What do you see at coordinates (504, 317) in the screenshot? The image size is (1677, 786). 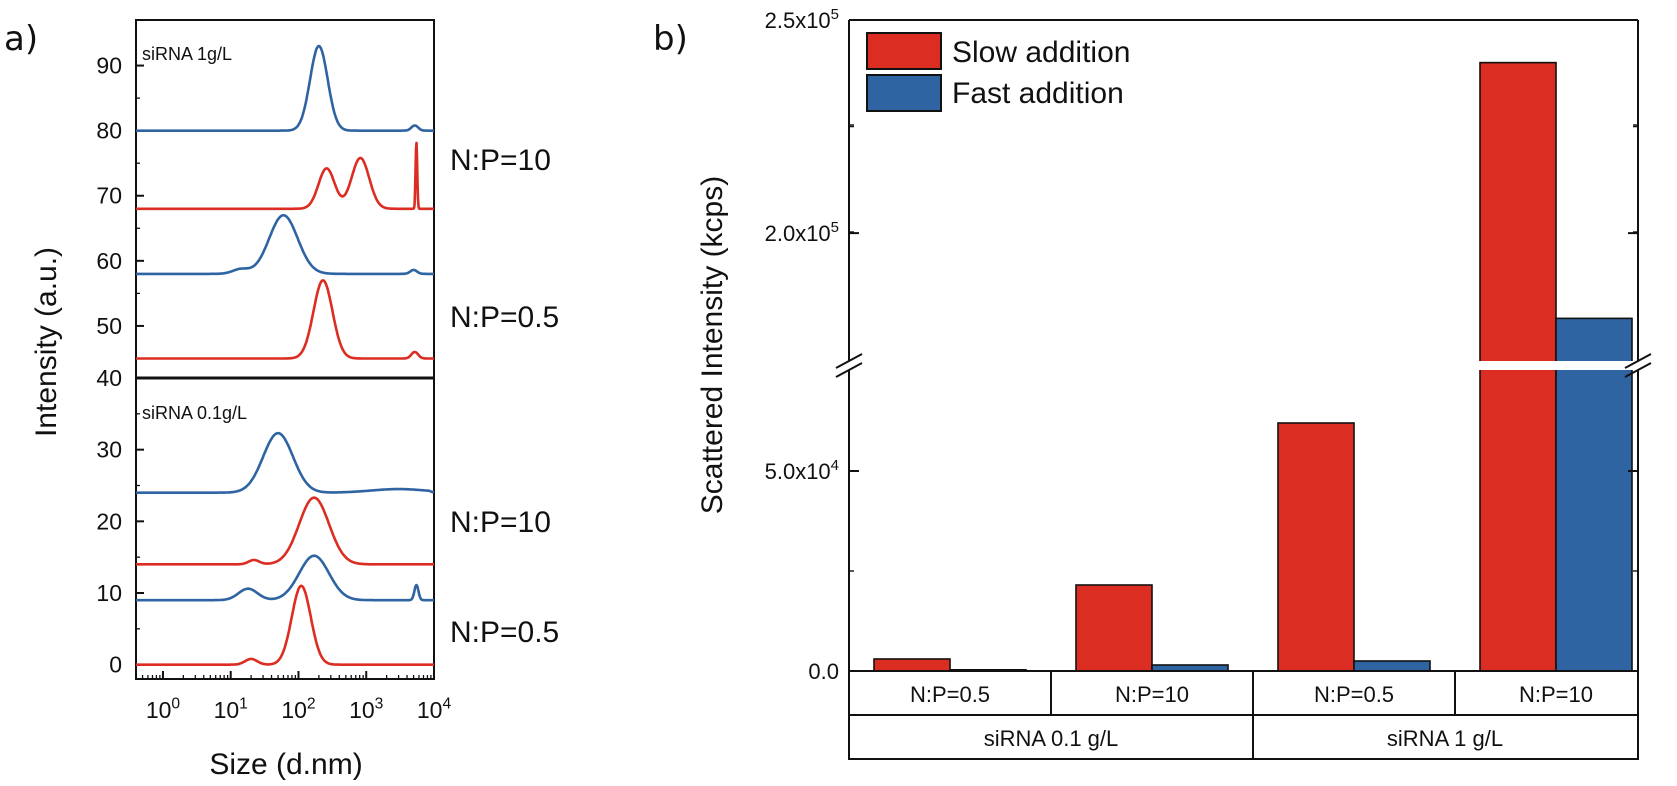 I see `np-annotation-top-05: N:P=0.5` at bounding box center [504, 317].